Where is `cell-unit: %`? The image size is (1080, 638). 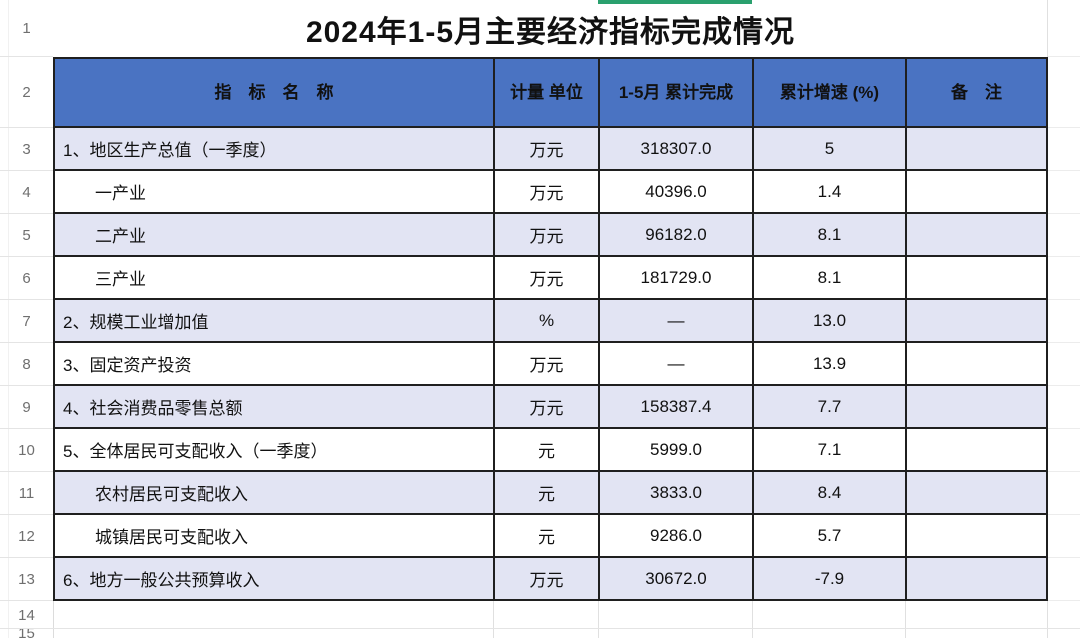 cell-unit: % is located at coordinates (547, 320).